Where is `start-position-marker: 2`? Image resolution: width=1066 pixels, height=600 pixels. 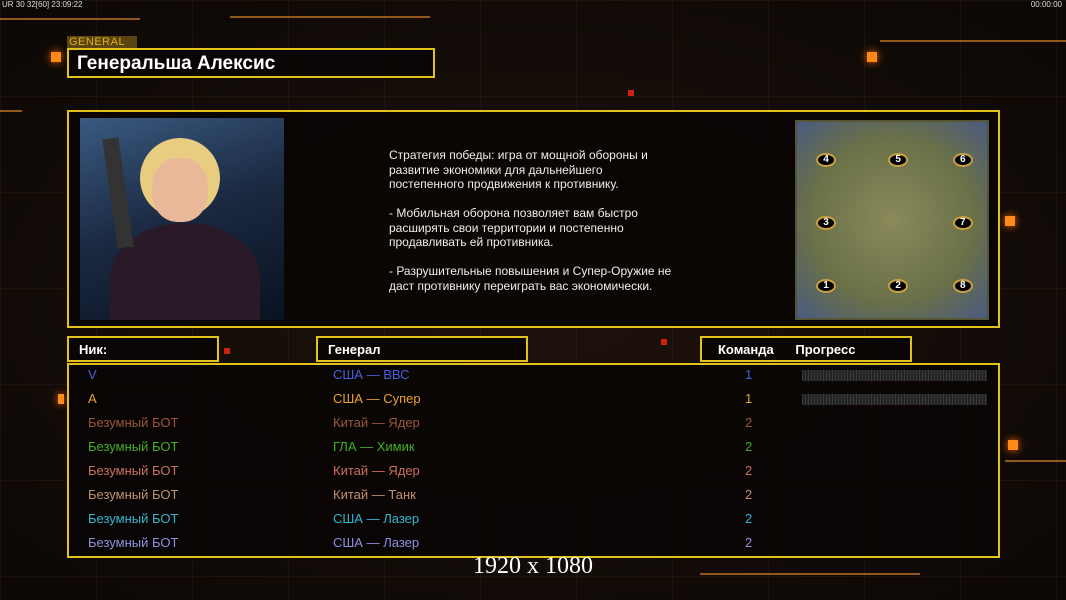
start-position-marker: 2 is located at coordinates (898, 285).